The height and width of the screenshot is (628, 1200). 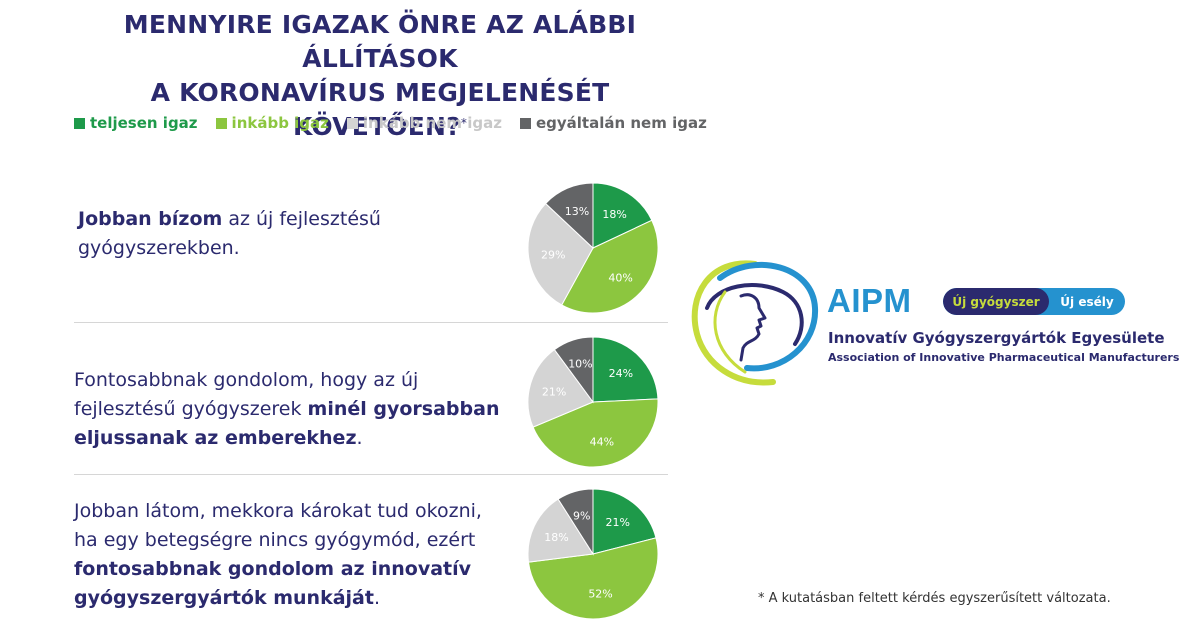 I want to click on legend-item-inkabb-igaz: inkább igaz, so click(x=272, y=123).